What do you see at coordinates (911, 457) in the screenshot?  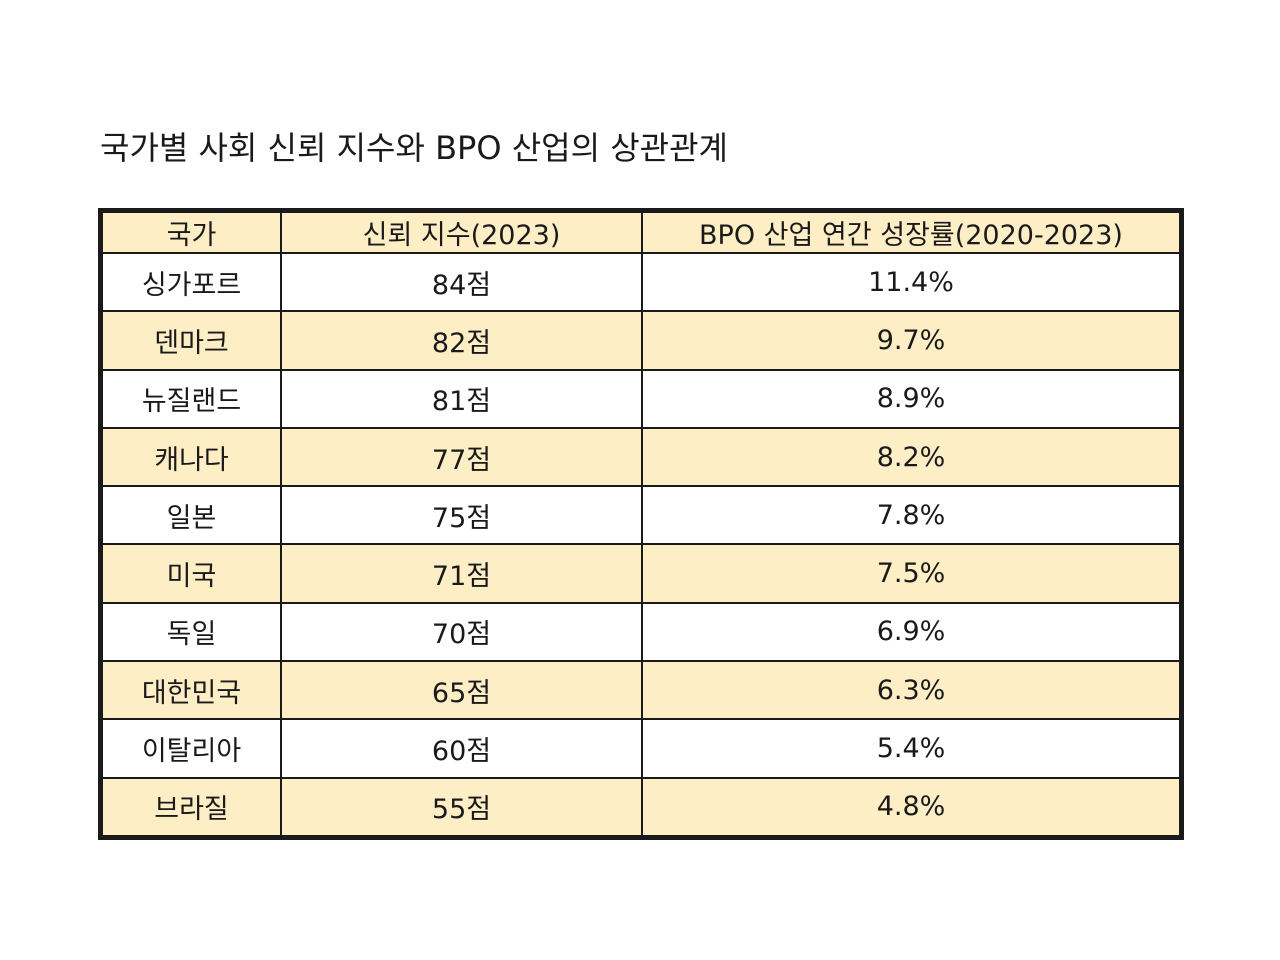 I see `cell-bpo-growth: 8.2%` at bounding box center [911, 457].